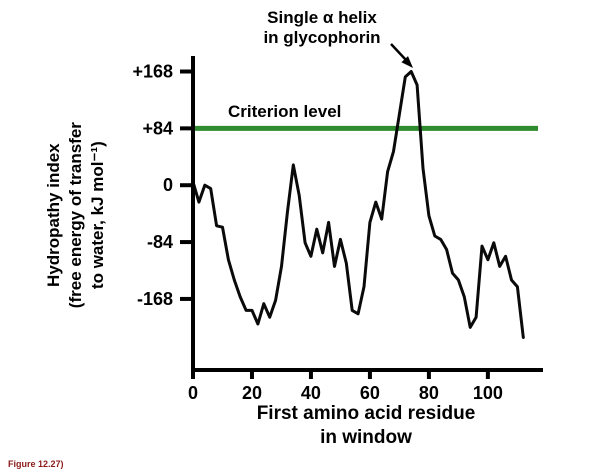 This screenshot has height=474, width=610. I want to click on annotation-line1: Single α helix, so click(322, 17).